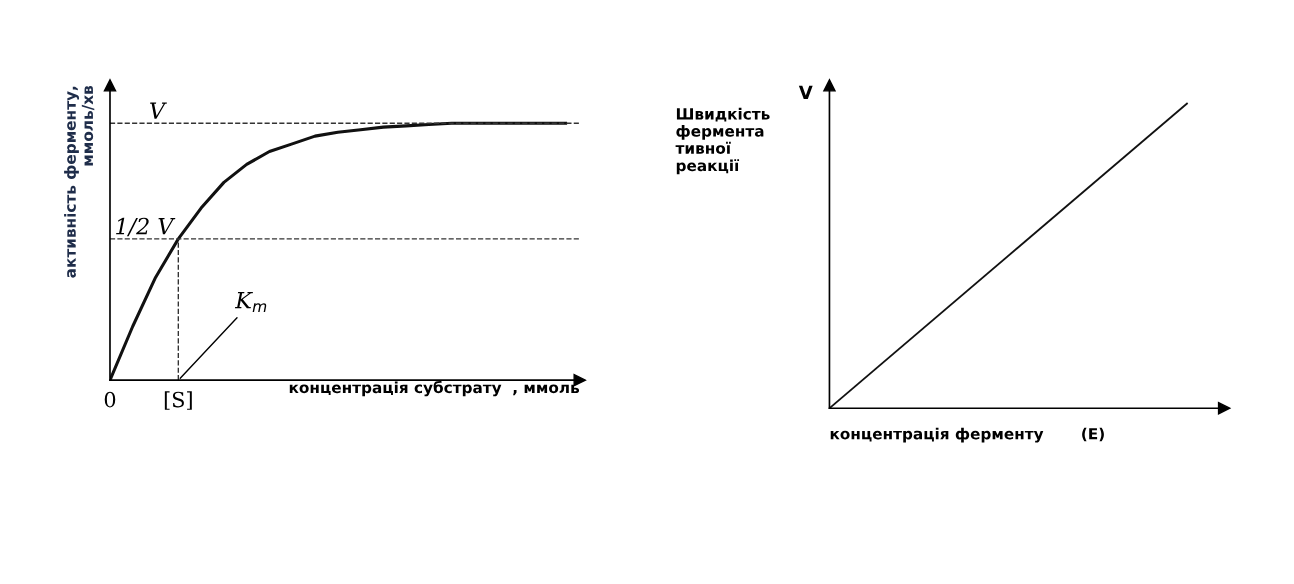  Describe the element at coordinates (722, 141) in the screenshot. I see `y-axis-title: Швидкість фермента тивної реакції` at that location.